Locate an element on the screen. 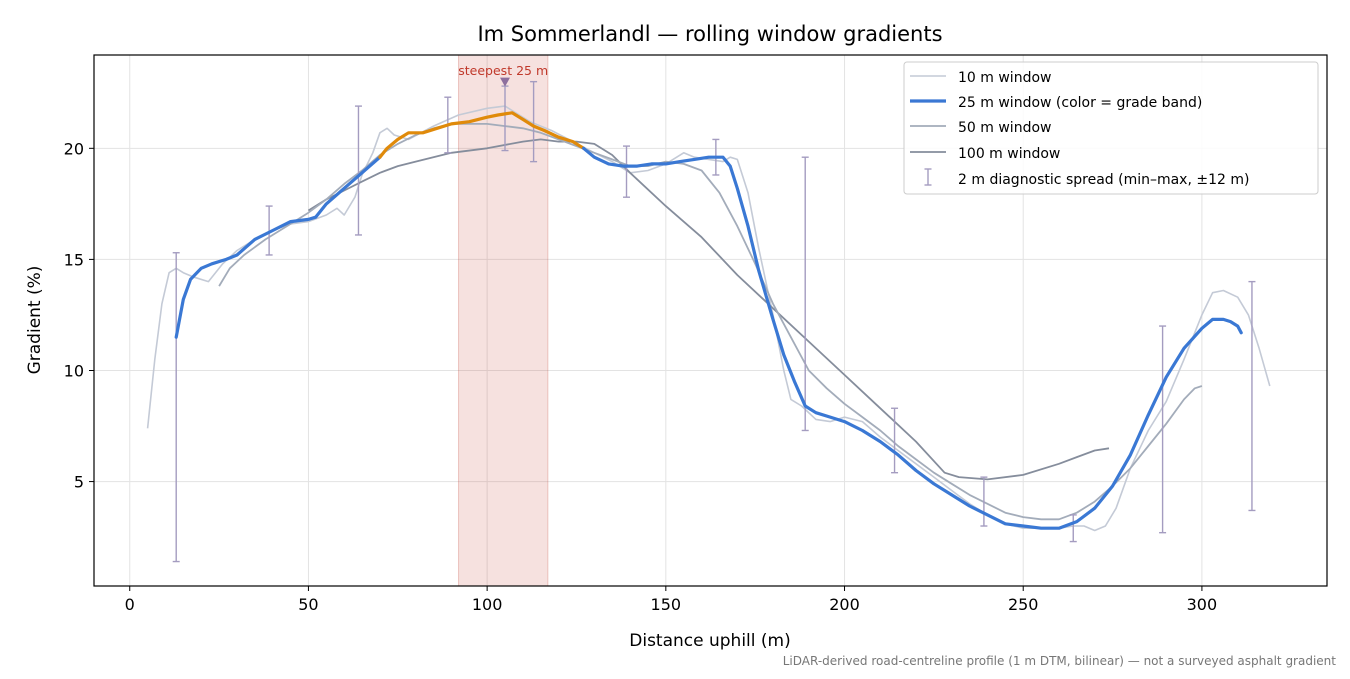 The height and width of the screenshot is (679, 1350). y-tick-label: 5 is located at coordinates (79, 482).